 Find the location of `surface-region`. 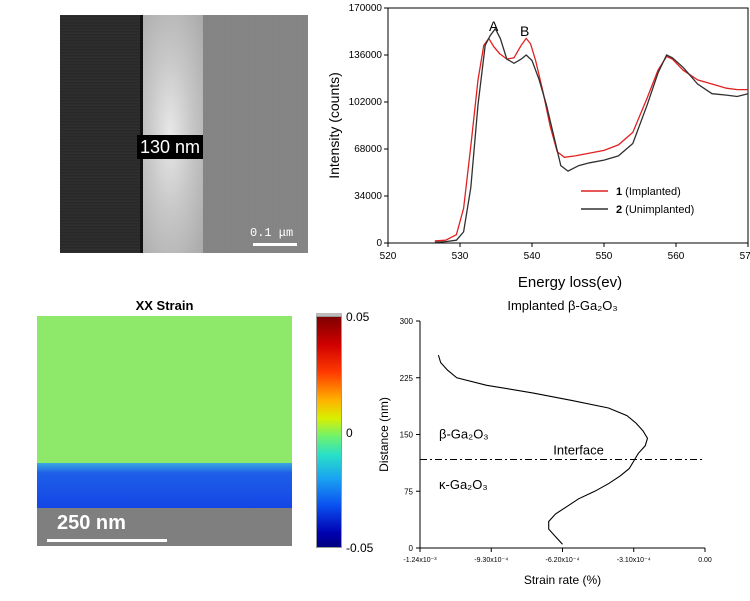

surface-region is located at coordinates (255, 134).